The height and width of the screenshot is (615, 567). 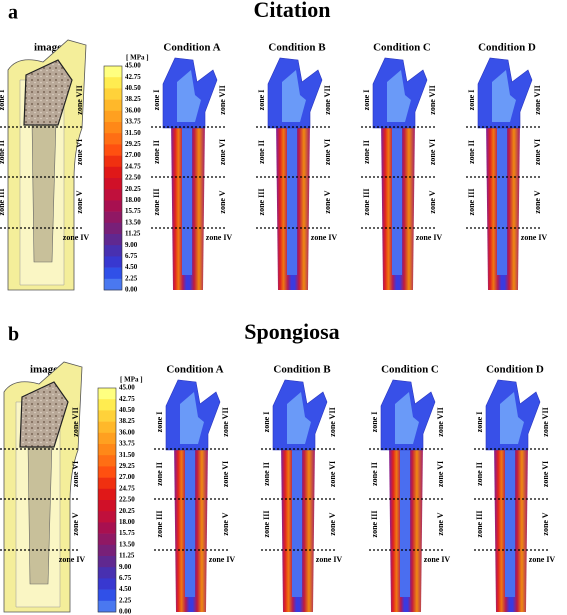 I want to click on colorbar-label: 29.25, so click(x=127, y=466).